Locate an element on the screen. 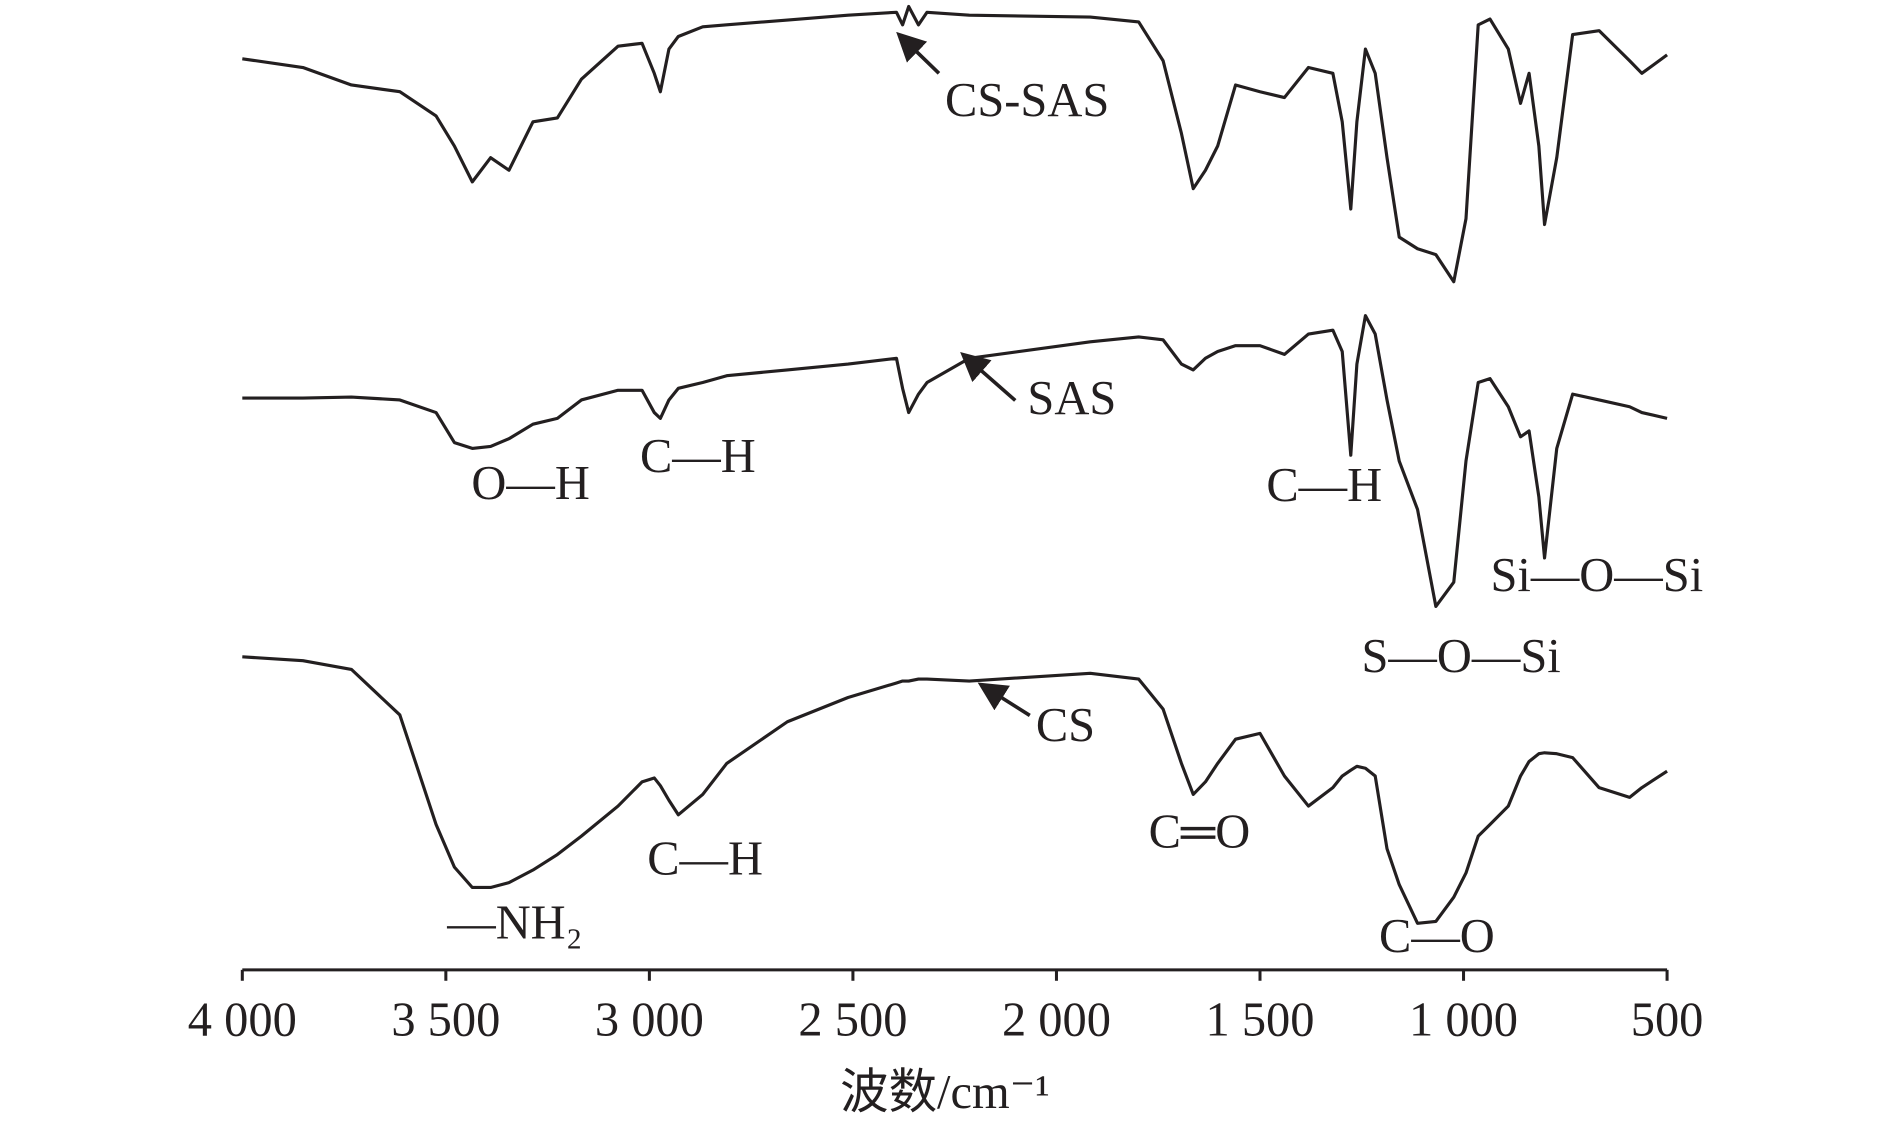 This screenshot has height=1128, width=1890. x-tick-label: 1 500 is located at coordinates (1259, 1020).